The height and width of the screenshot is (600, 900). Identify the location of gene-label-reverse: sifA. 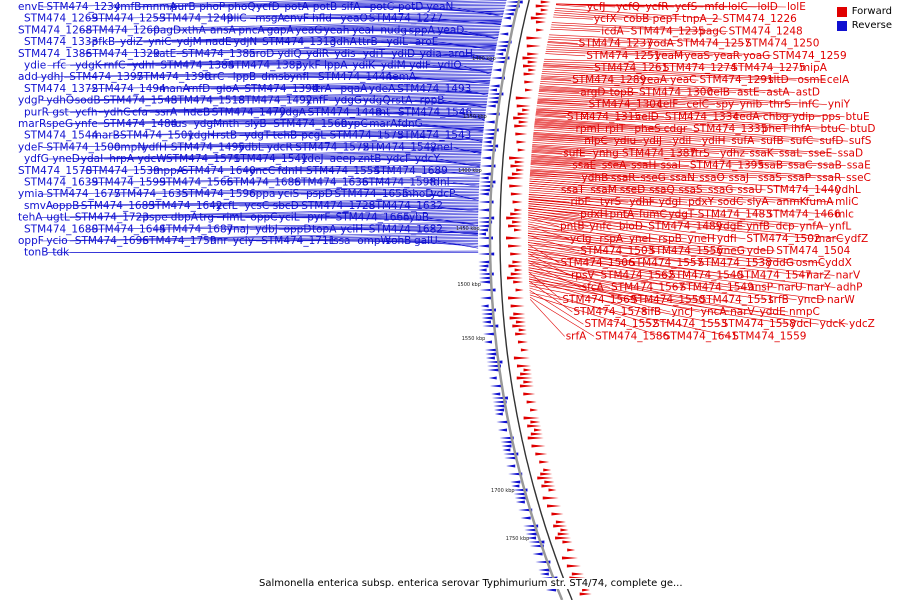
(351, 7).